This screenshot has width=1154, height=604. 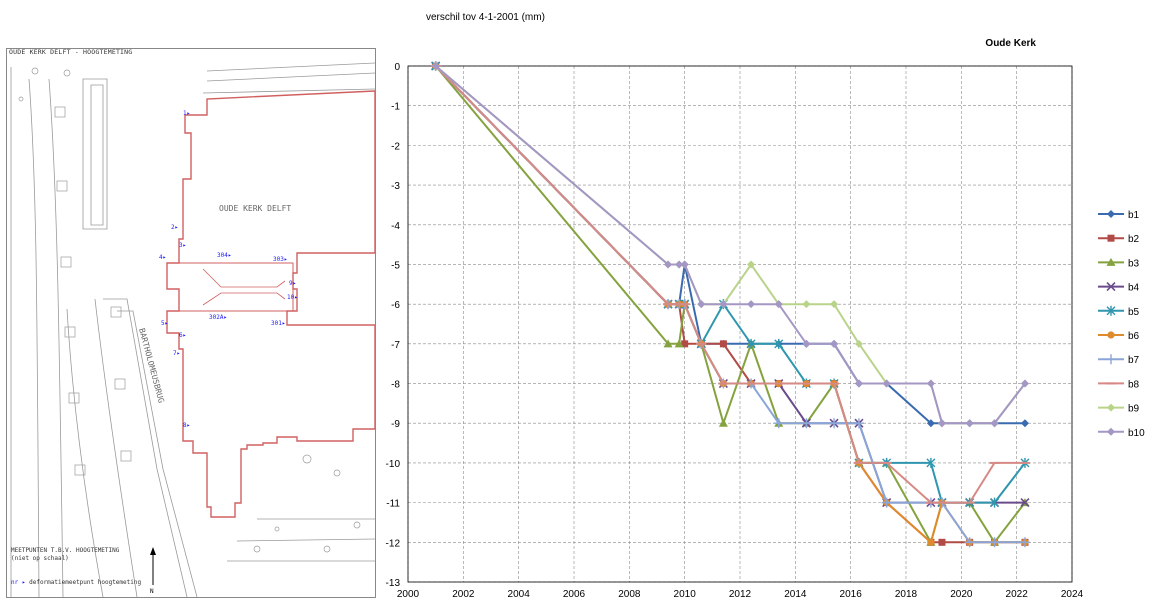 What do you see at coordinates (182, 335) in the screenshot?
I see `map-point-label: 6▸` at bounding box center [182, 335].